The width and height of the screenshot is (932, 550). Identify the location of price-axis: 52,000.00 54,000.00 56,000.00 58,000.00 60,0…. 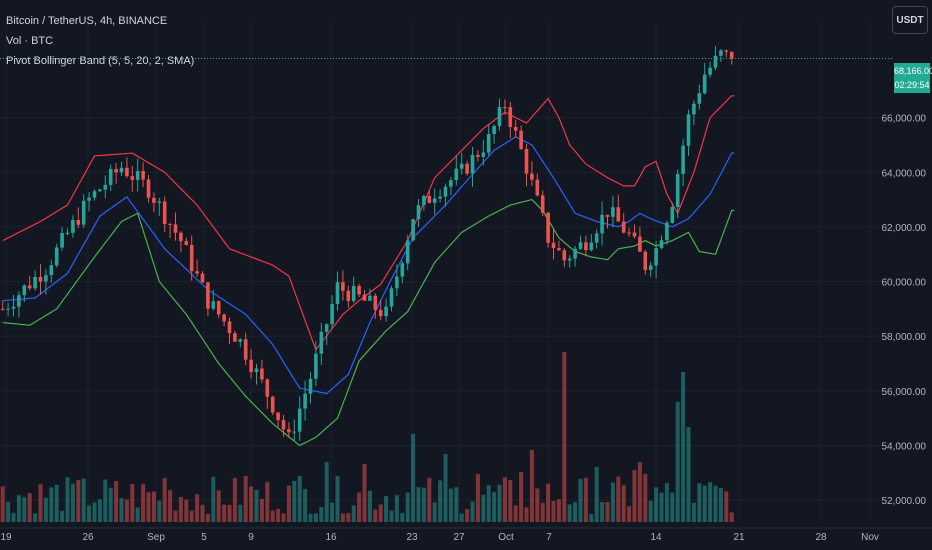
(904, 311).